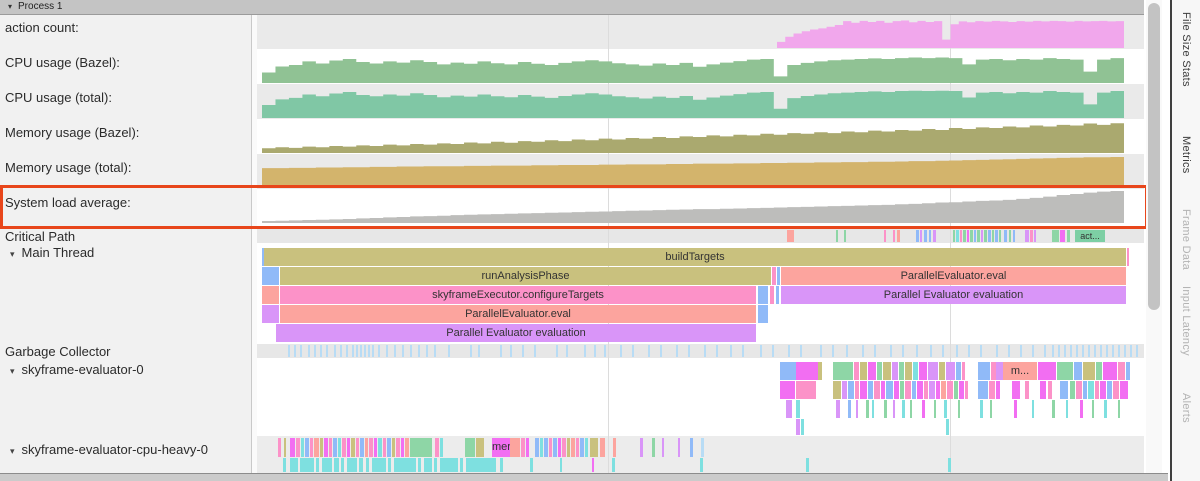 This screenshot has width=1200, height=481. I want to click on track-label: ▾ skyframe-evaluator-0, so click(77, 369).